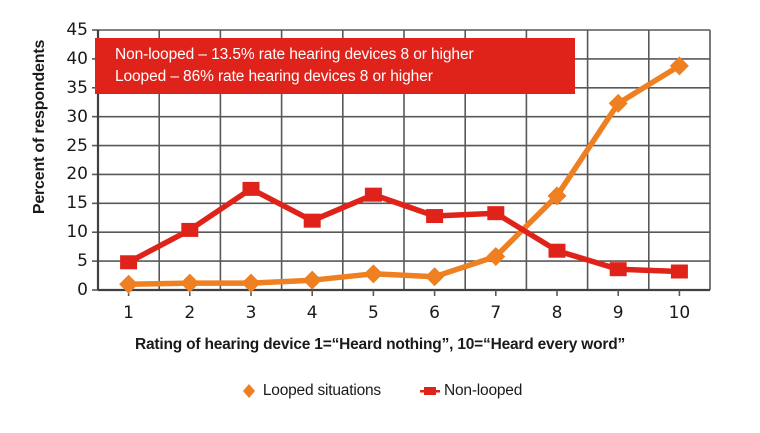  Describe the element at coordinates (312, 313) in the screenshot. I see `x-tick-label: 4` at that location.